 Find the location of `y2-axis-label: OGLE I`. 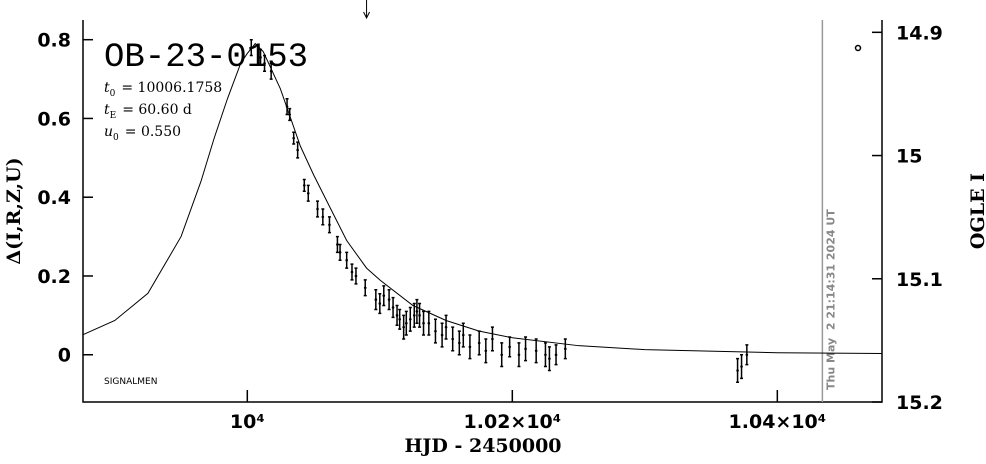

y2-axis-label: OGLE I is located at coordinates (976, 211).